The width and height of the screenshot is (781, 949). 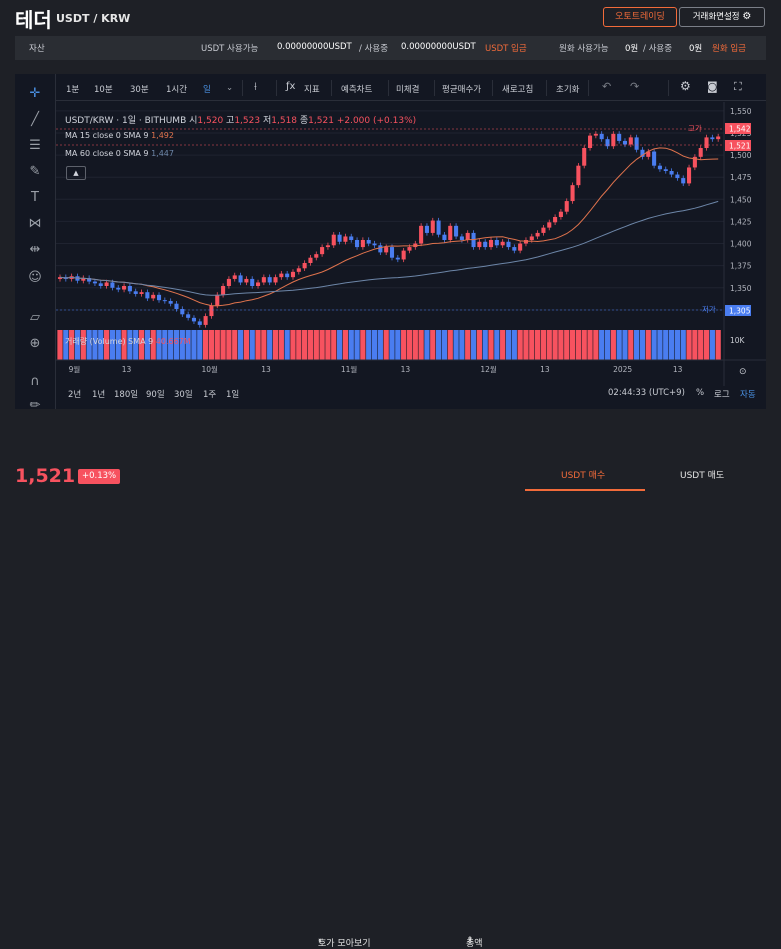 I want to click on auto-trading-button: 오토트레이딩, so click(x=640, y=17).